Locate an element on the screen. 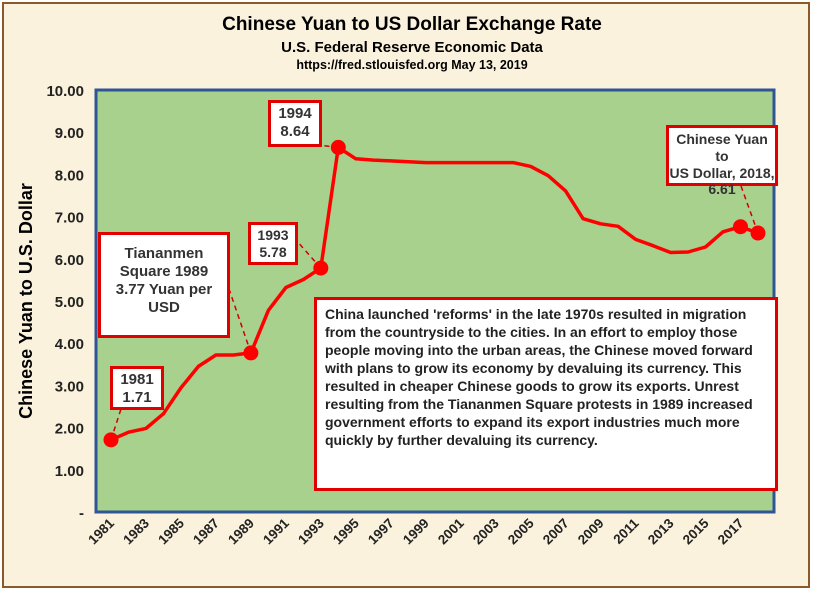  y-tick-label: 4.00 is located at coordinates (69, 344).